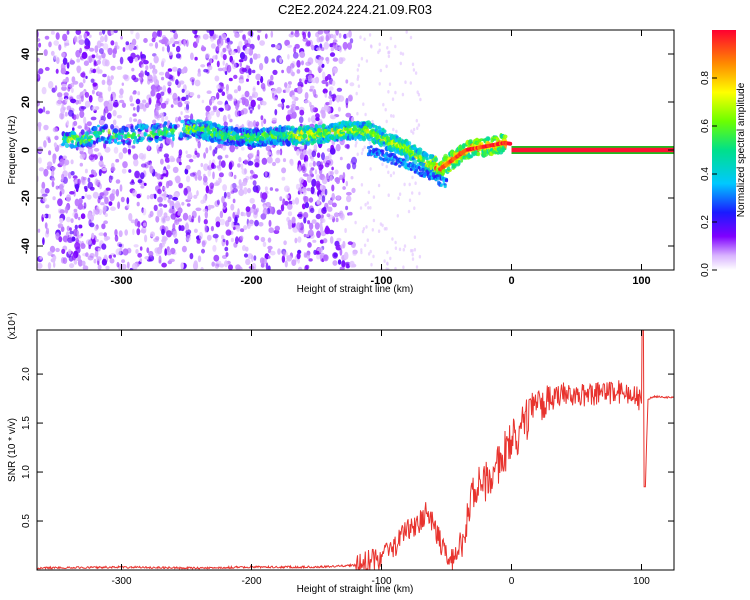 This screenshot has height=600, width=750. Describe the element at coordinates (121, 581) in the screenshot. I see `x-tick-label: -300` at that location.